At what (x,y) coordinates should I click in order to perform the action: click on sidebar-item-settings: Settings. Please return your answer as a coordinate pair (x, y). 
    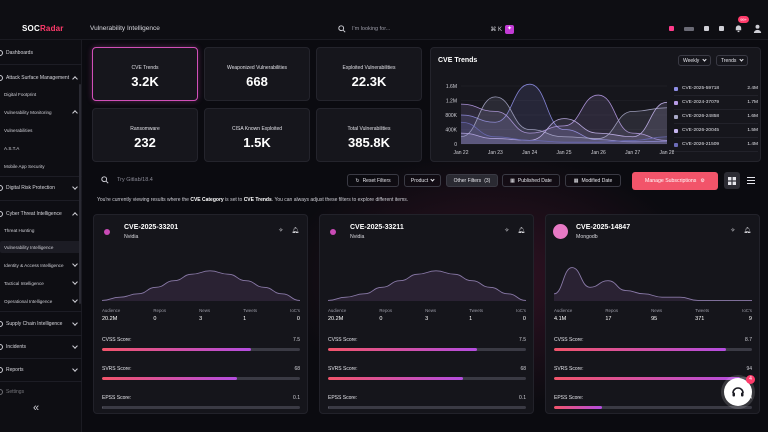
    Looking at the image, I should click on (41, 392).